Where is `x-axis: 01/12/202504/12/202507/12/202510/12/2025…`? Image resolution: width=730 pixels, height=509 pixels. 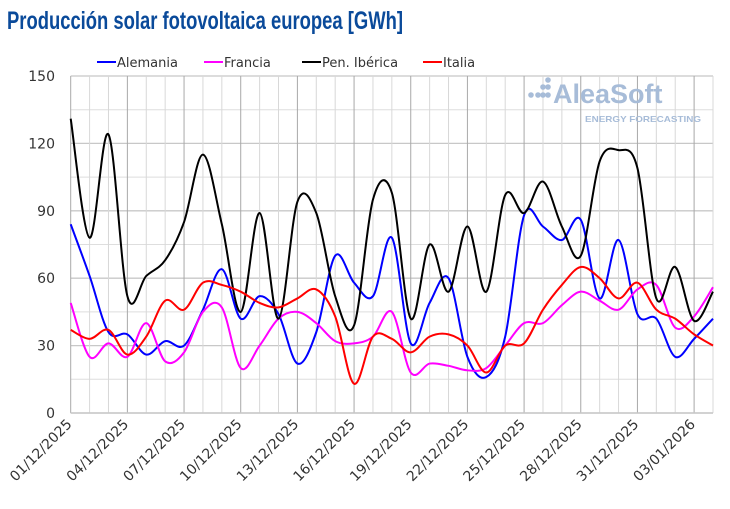 x-axis: 01/12/202504/12/202507/12/202510/12/2025… is located at coordinates (353, 450).